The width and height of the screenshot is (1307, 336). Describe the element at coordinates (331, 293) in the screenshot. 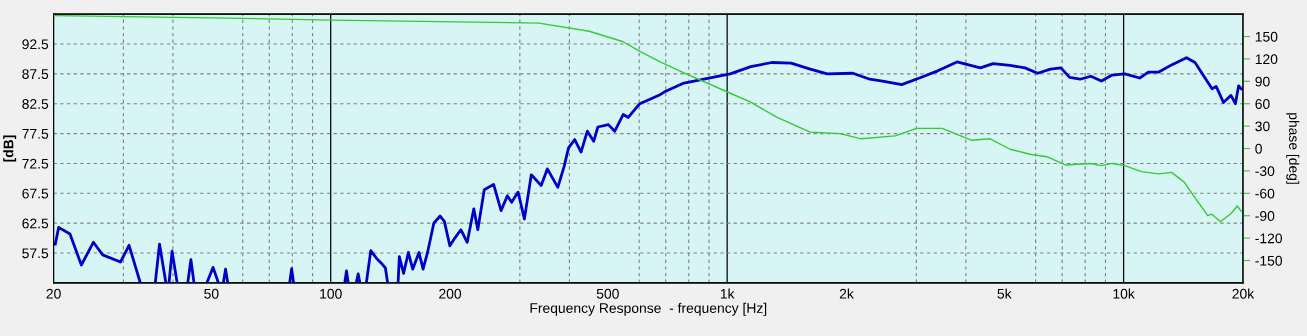

I see `x-tick-label: 100` at that location.